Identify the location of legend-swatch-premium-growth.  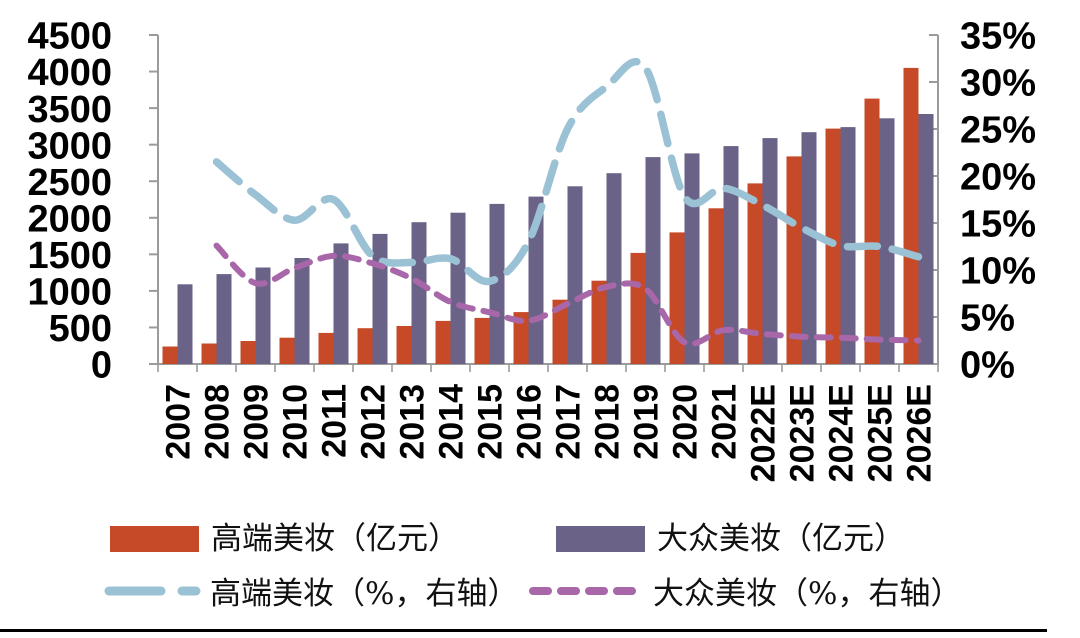
(153, 593).